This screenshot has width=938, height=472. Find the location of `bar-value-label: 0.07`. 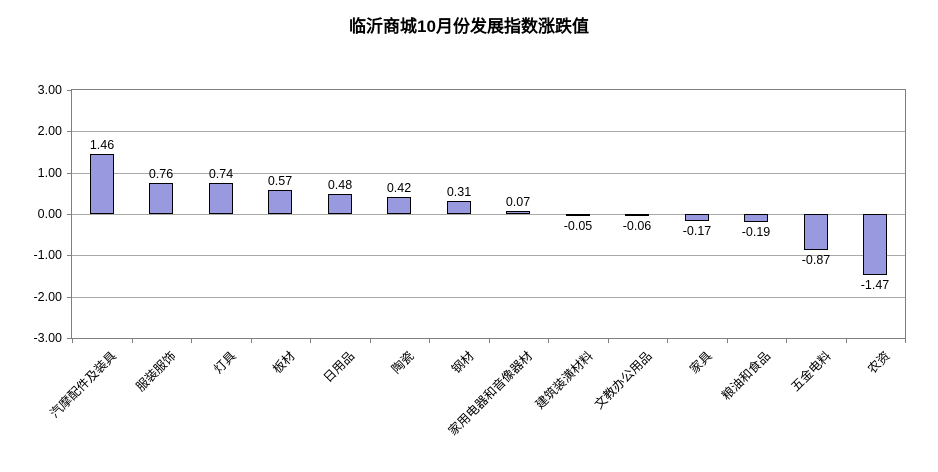

bar-value-label: 0.07 is located at coordinates (518, 202).